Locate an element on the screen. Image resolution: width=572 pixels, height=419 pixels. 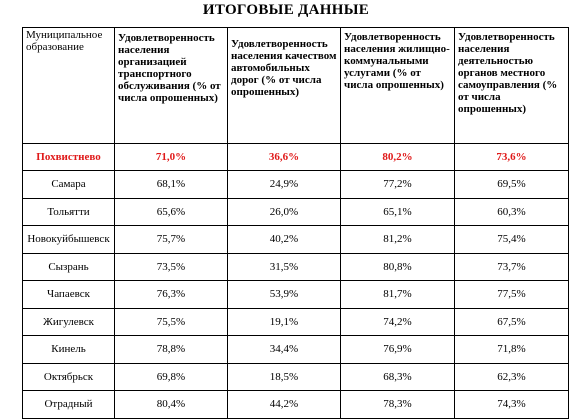
table-row: Самара 68,1% 24,9% 77,2% 69,5% is located at coordinates (295, 184).